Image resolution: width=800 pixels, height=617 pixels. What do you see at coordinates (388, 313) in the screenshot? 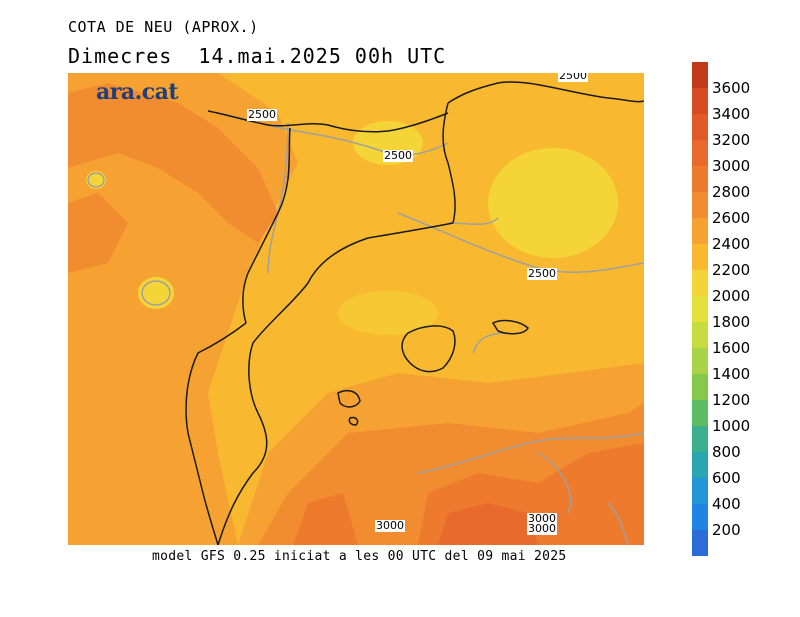
I see `field-2400-south-sea` at bounding box center [388, 313].